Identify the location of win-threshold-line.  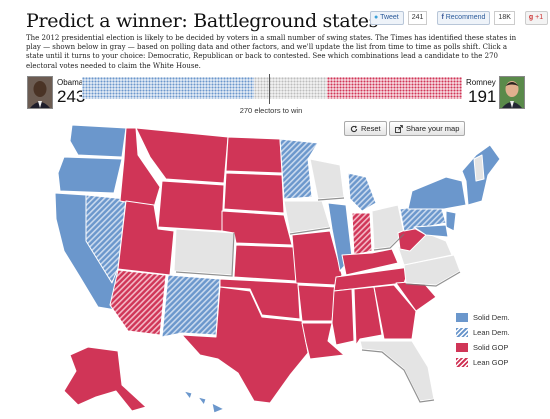
(269, 89).